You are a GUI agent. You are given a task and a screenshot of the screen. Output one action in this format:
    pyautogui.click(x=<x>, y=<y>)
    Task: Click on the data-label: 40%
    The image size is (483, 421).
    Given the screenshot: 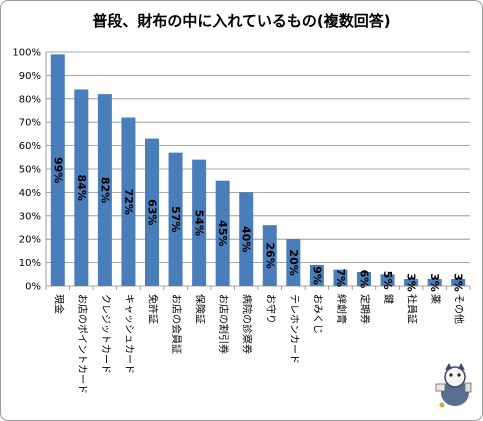 What is the action you would take?
    pyautogui.click(x=246, y=239)
    